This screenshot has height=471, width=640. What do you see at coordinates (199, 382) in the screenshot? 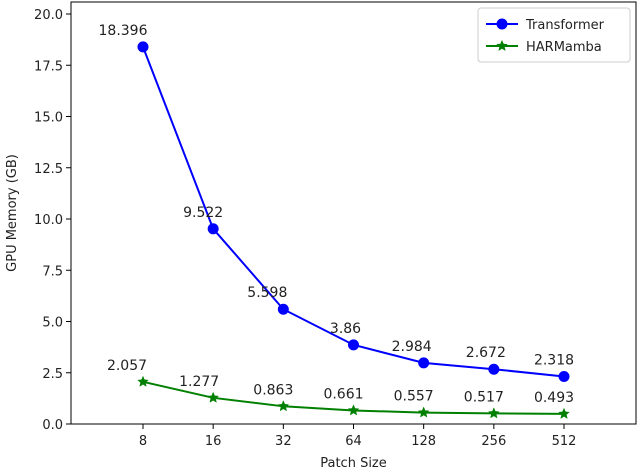
I see `data-label: 1.277` at bounding box center [199, 382].